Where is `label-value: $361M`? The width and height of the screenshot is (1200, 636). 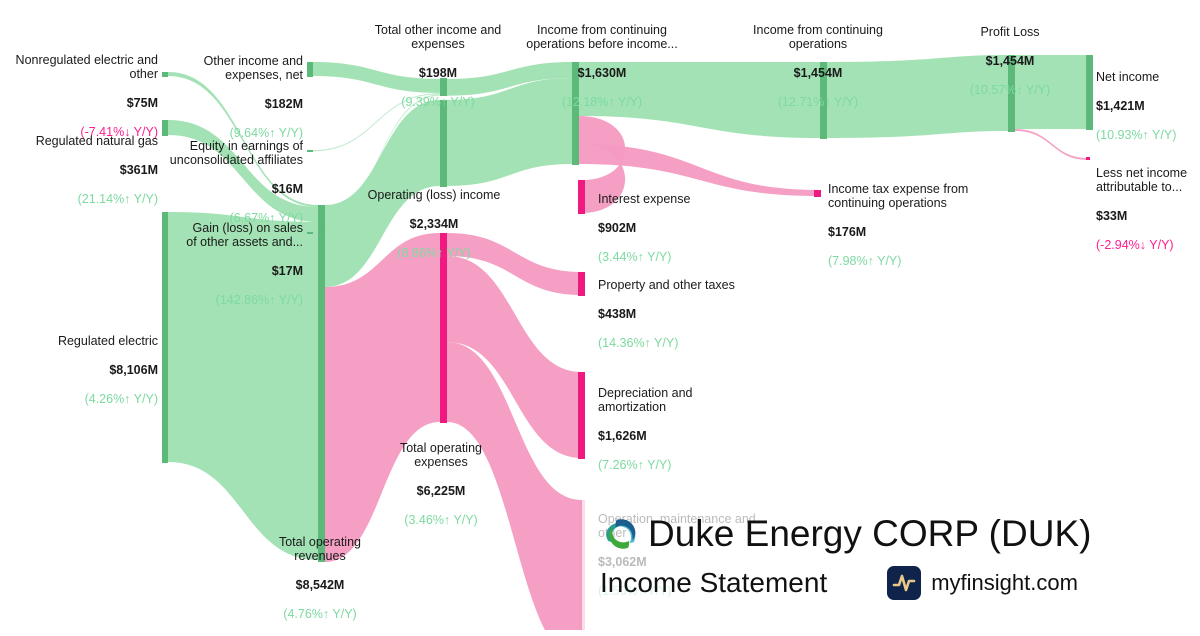
label-value: $361M is located at coordinates (138, 169).